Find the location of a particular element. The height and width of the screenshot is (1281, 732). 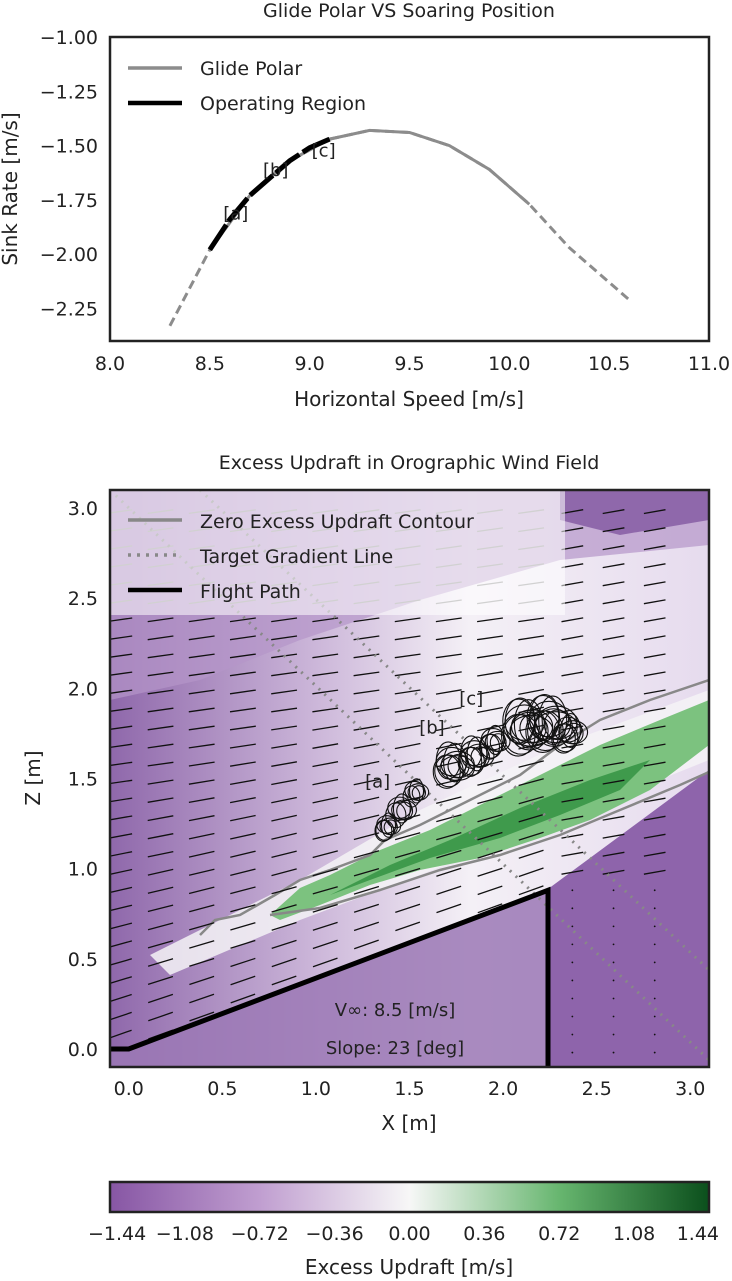

y-tick-label: −2.00 is located at coordinates (69, 255).